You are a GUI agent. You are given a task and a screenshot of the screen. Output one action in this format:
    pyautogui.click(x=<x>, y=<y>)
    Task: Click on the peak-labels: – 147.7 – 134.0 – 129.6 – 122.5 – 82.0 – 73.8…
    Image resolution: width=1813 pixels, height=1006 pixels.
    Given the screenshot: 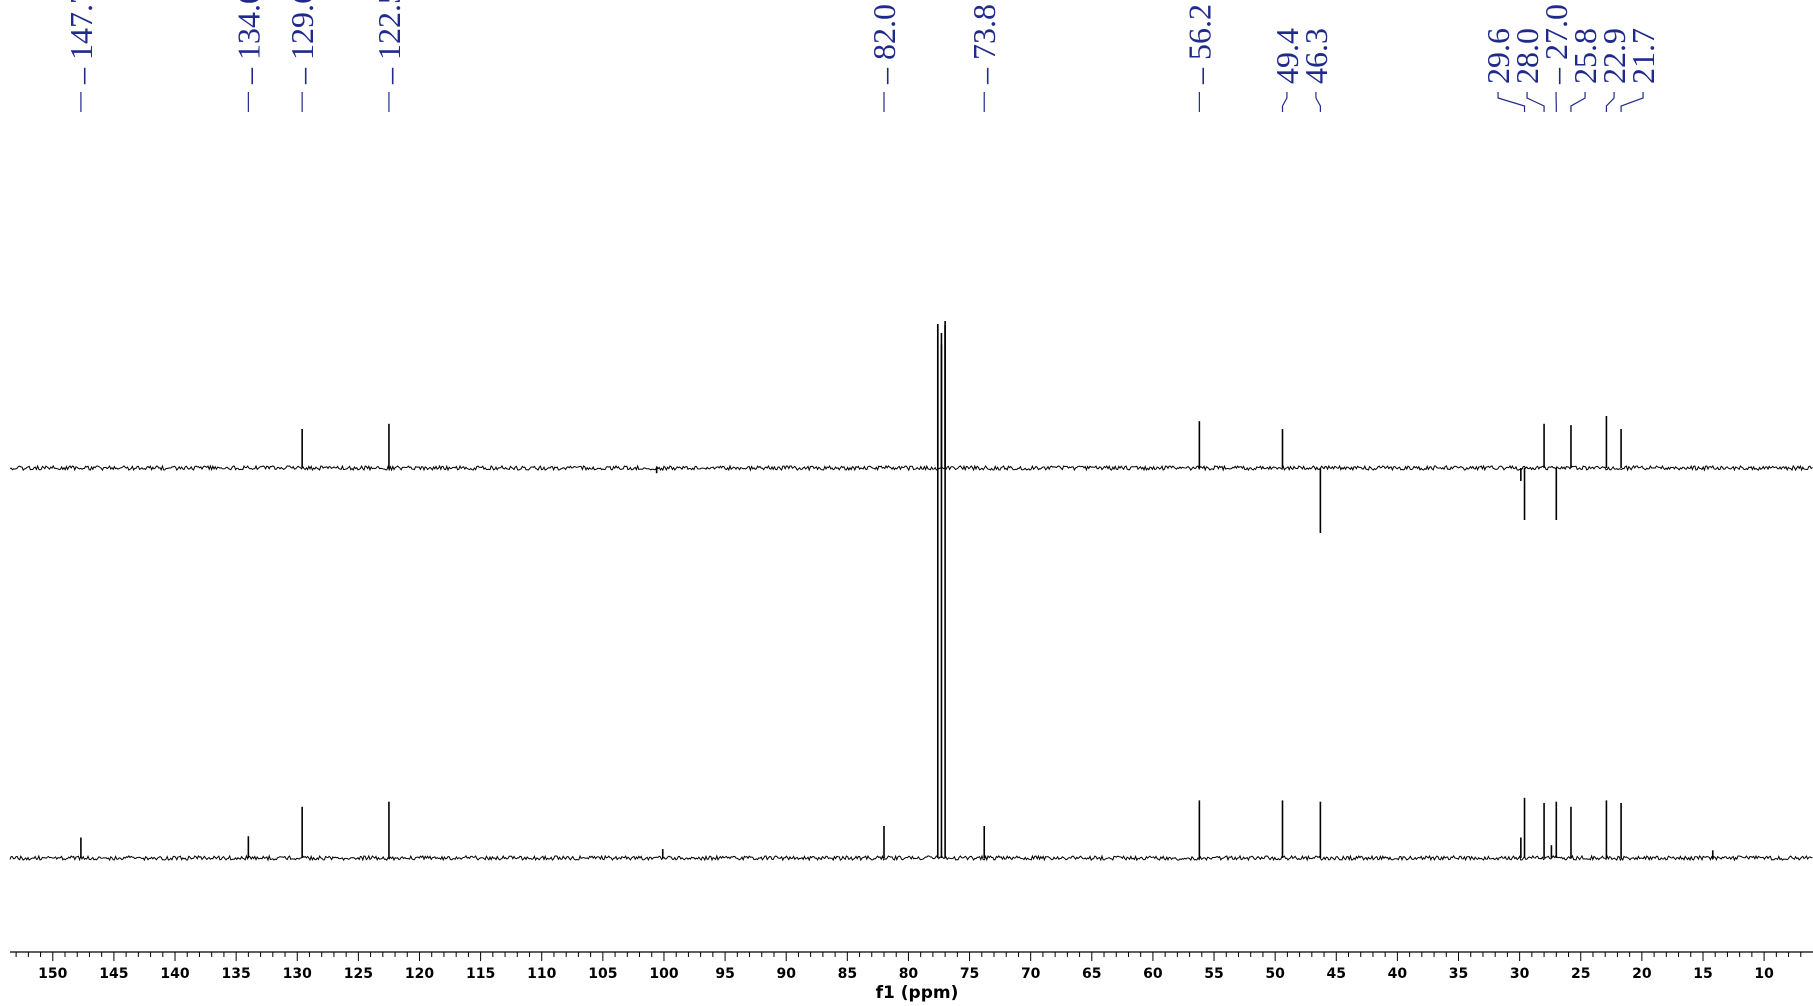 What is the action you would take?
    pyautogui.click(x=862, y=42)
    